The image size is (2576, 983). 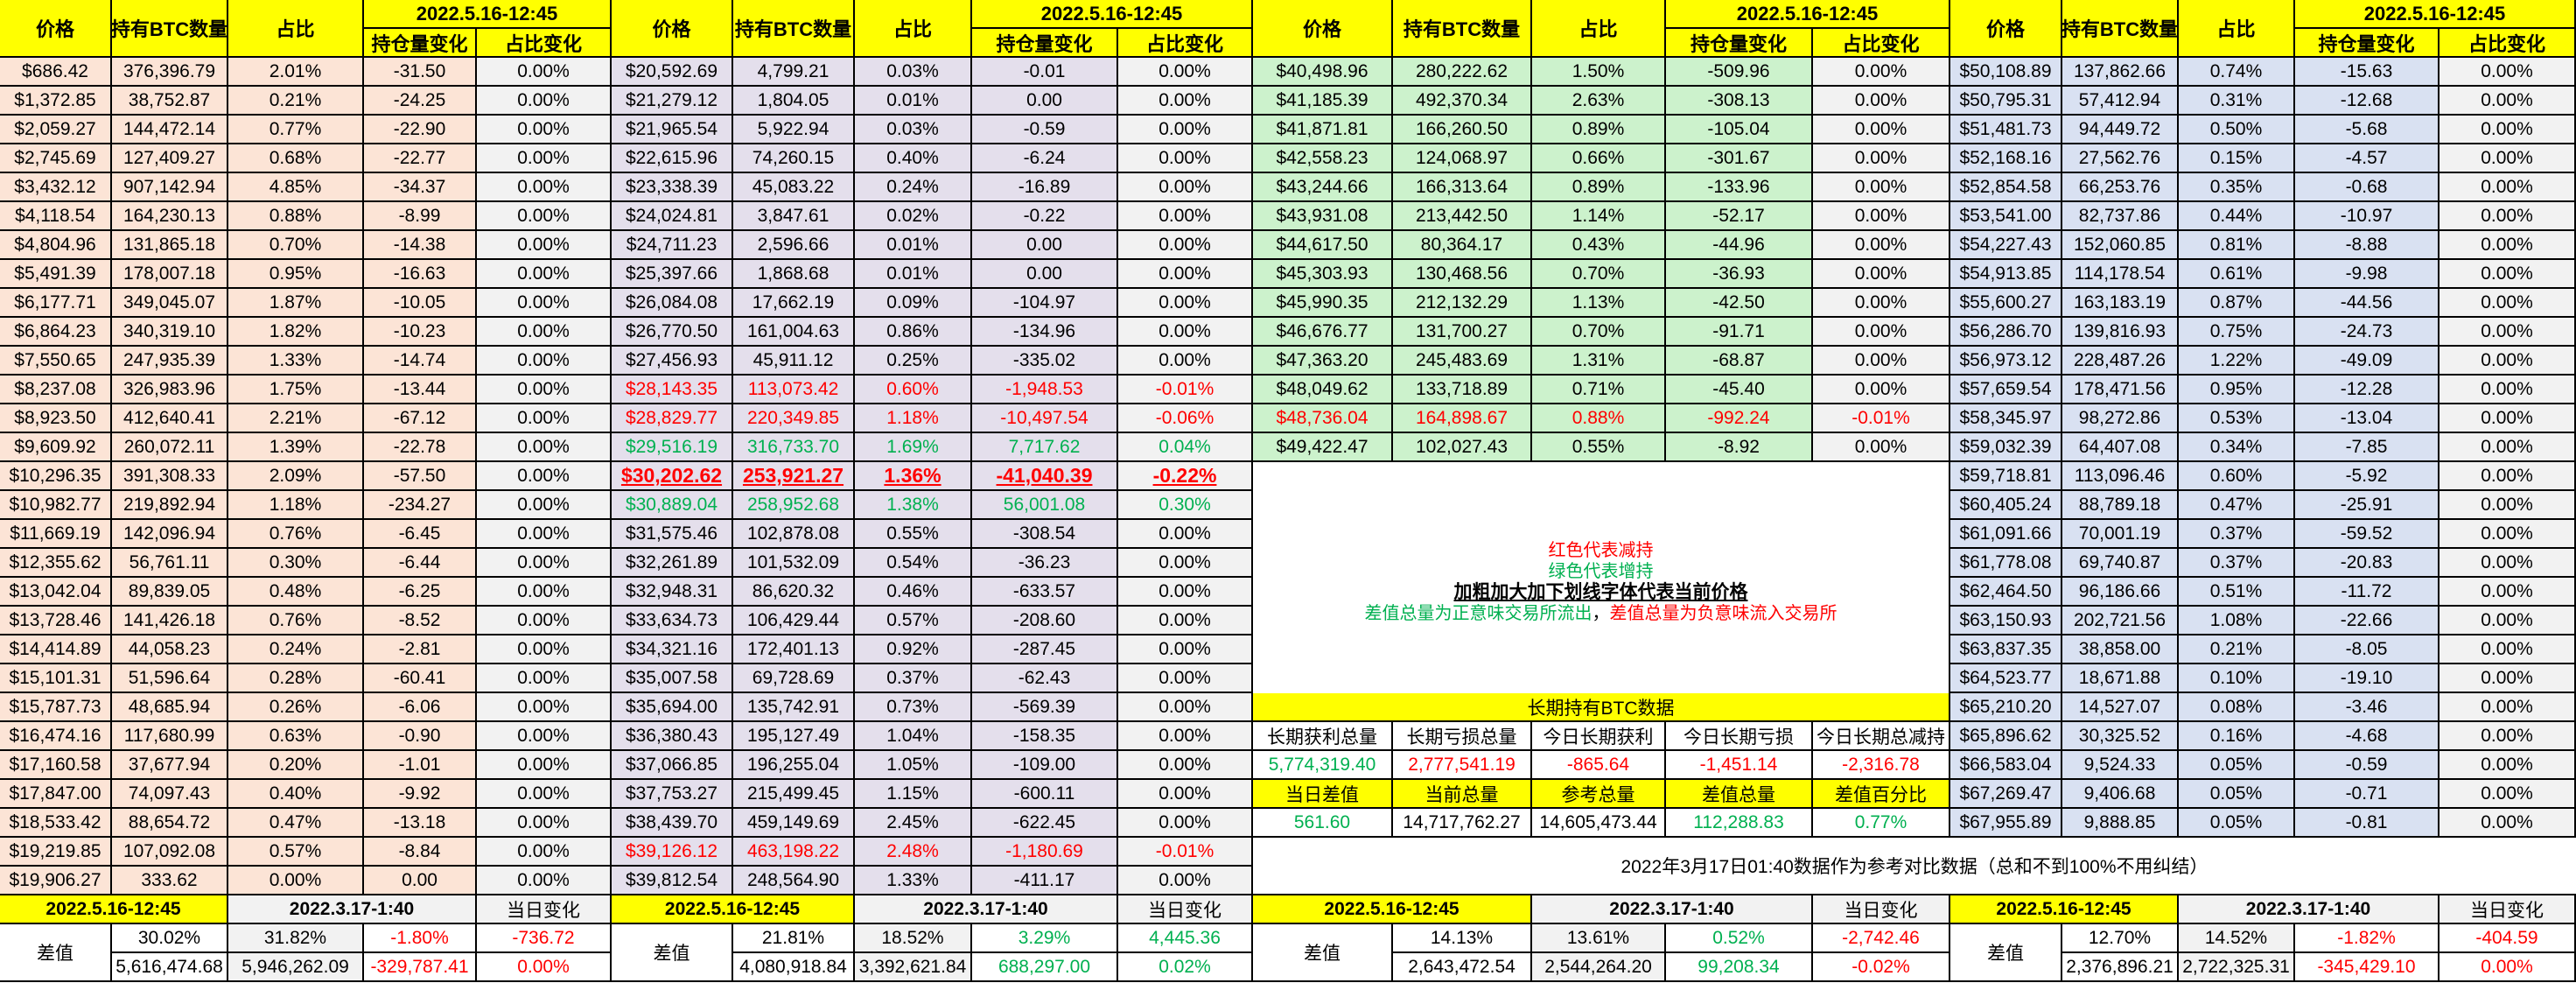 I want to click on ratio-cell: 1.15%, so click(x=913, y=794).